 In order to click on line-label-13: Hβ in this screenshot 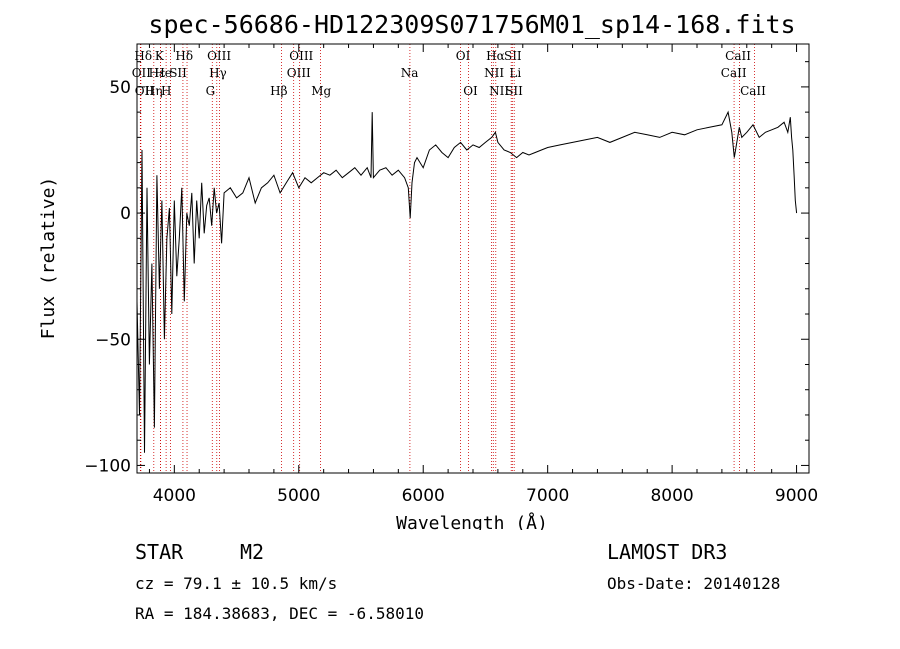, I will do `click(278, 91)`.